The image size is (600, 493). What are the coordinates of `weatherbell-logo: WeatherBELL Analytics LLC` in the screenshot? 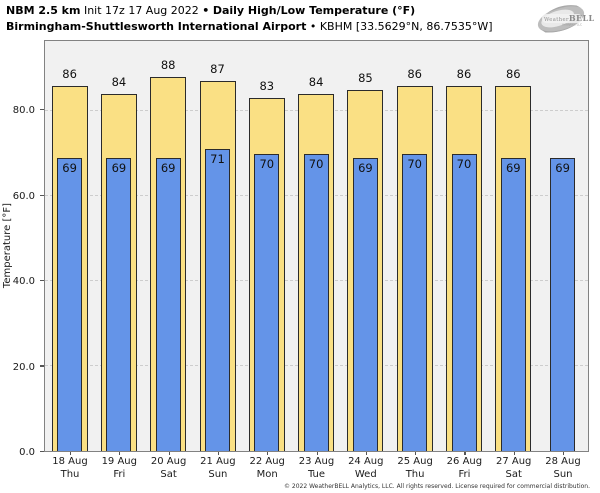 It's located at (561, 20).